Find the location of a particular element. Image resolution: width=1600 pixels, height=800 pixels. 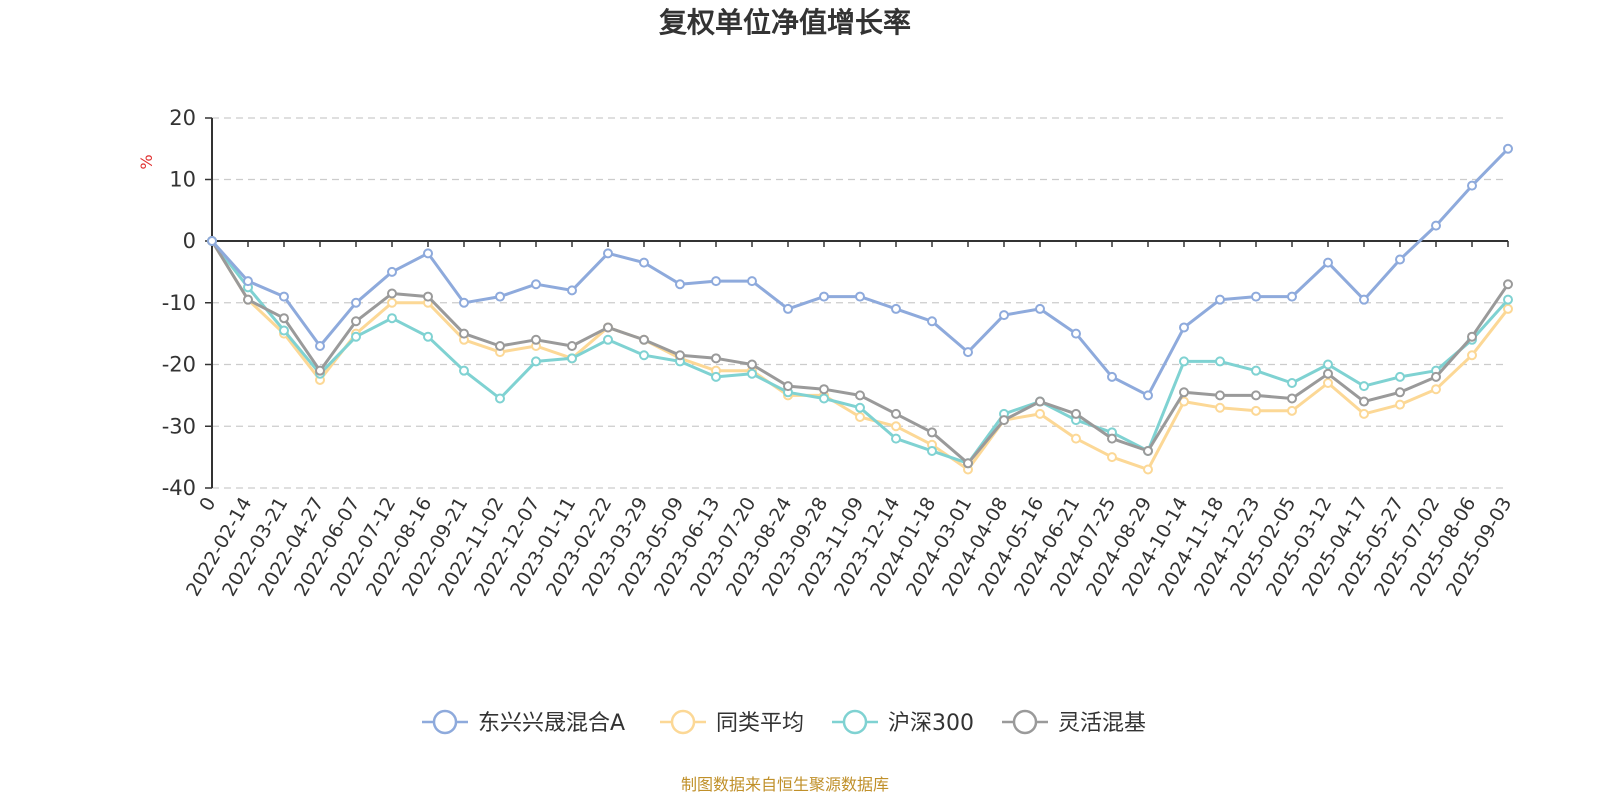

y-tick-label: -10 is located at coordinates (179, 303).